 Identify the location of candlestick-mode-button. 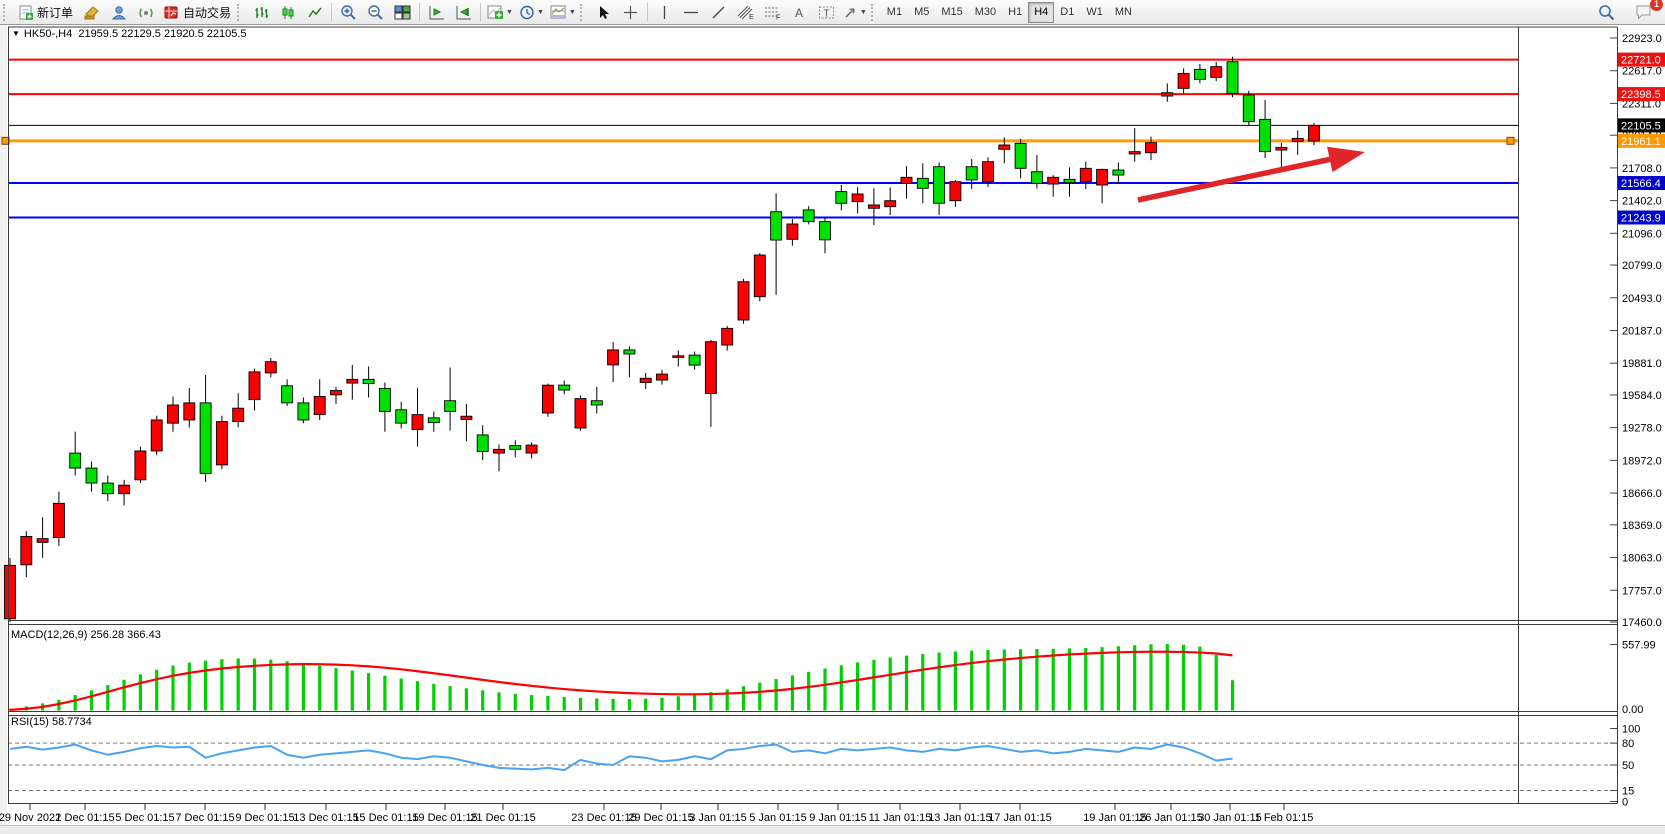
(287, 12).